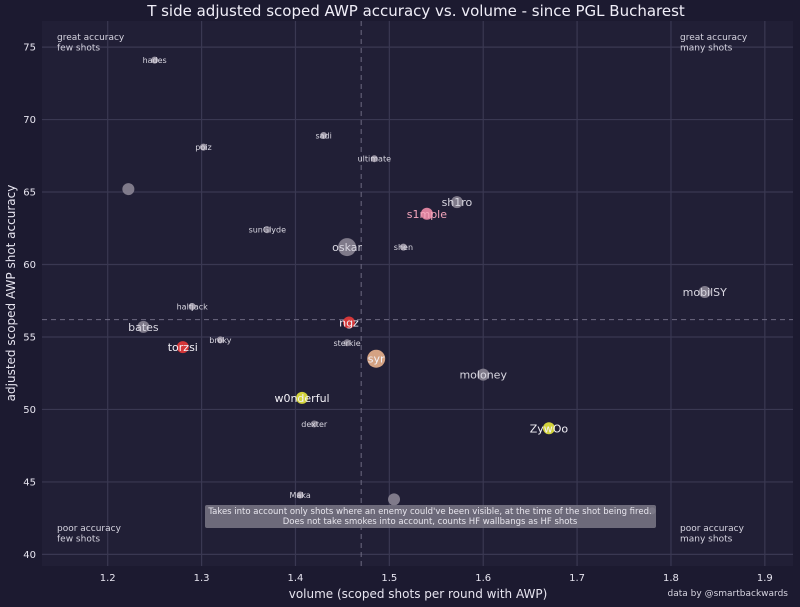 This screenshot has height=607, width=800. What do you see at coordinates (29, 120) in the screenshot?
I see `y-tick-label: 70` at bounding box center [29, 120].